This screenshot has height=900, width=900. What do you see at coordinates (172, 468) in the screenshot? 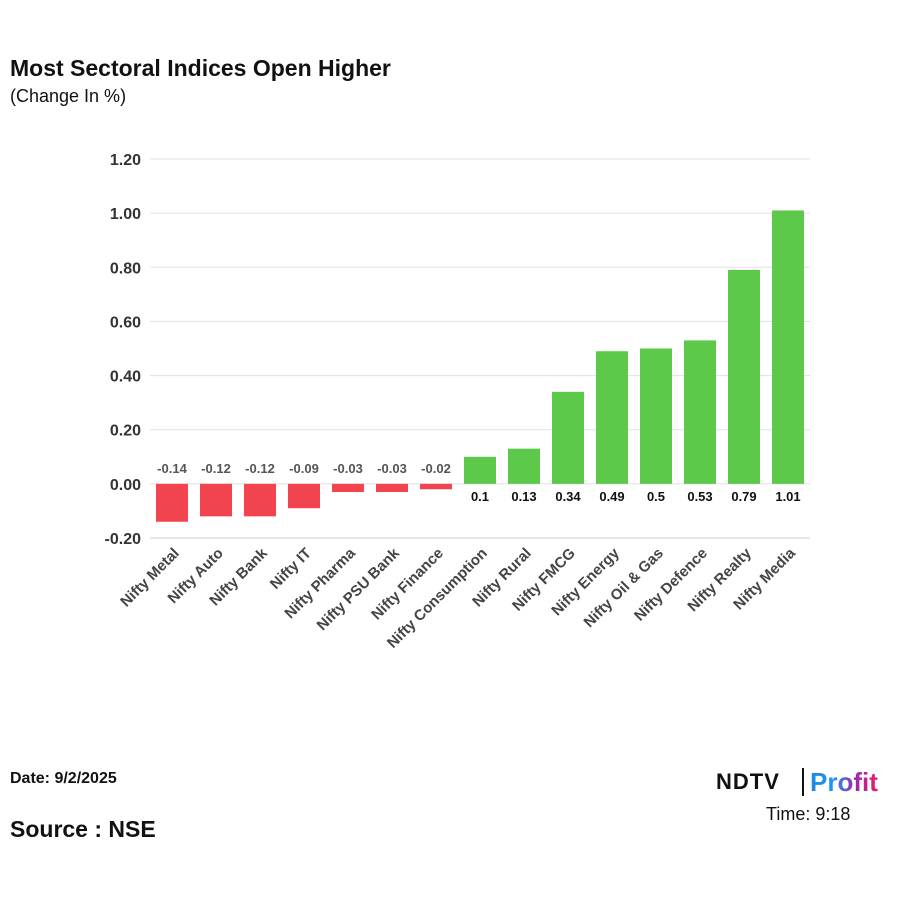
I see `data-label: -0.14` at bounding box center [172, 468].